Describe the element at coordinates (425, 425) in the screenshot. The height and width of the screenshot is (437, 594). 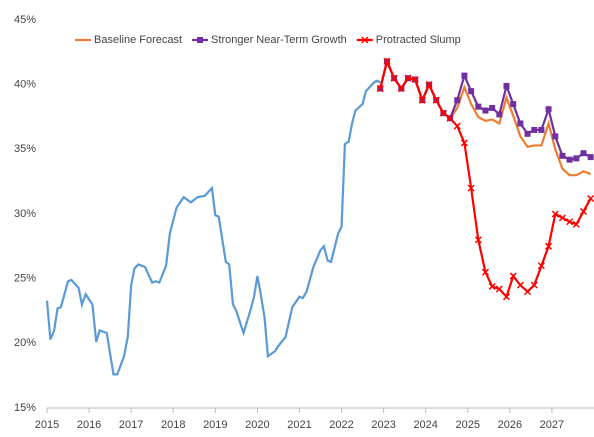
I see `x-tick-label: 2024` at that location.